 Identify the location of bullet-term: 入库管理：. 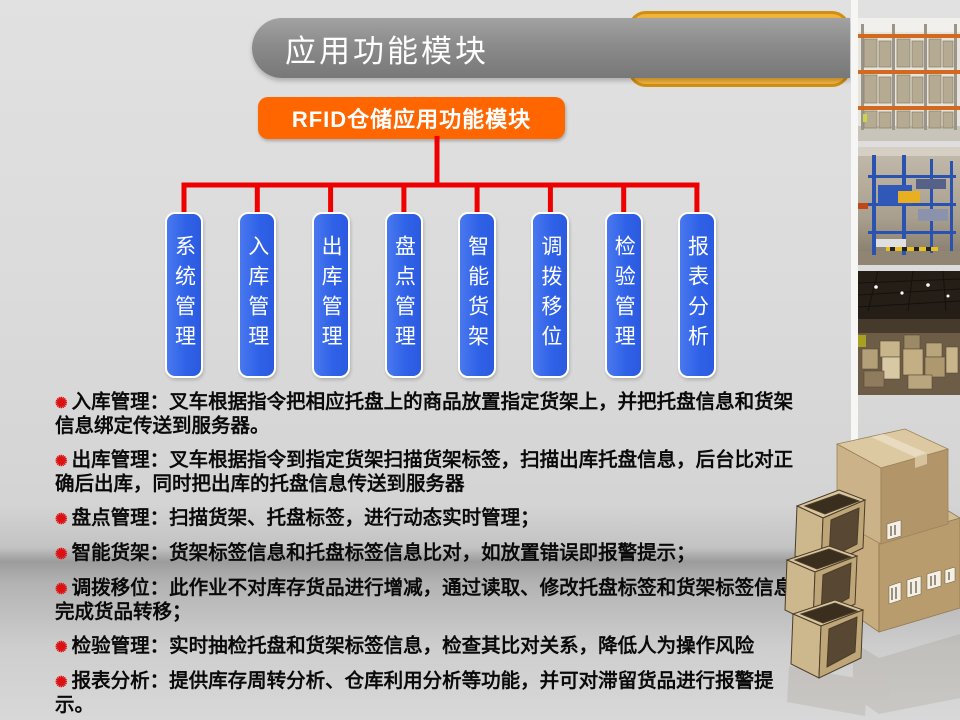
(120, 402).